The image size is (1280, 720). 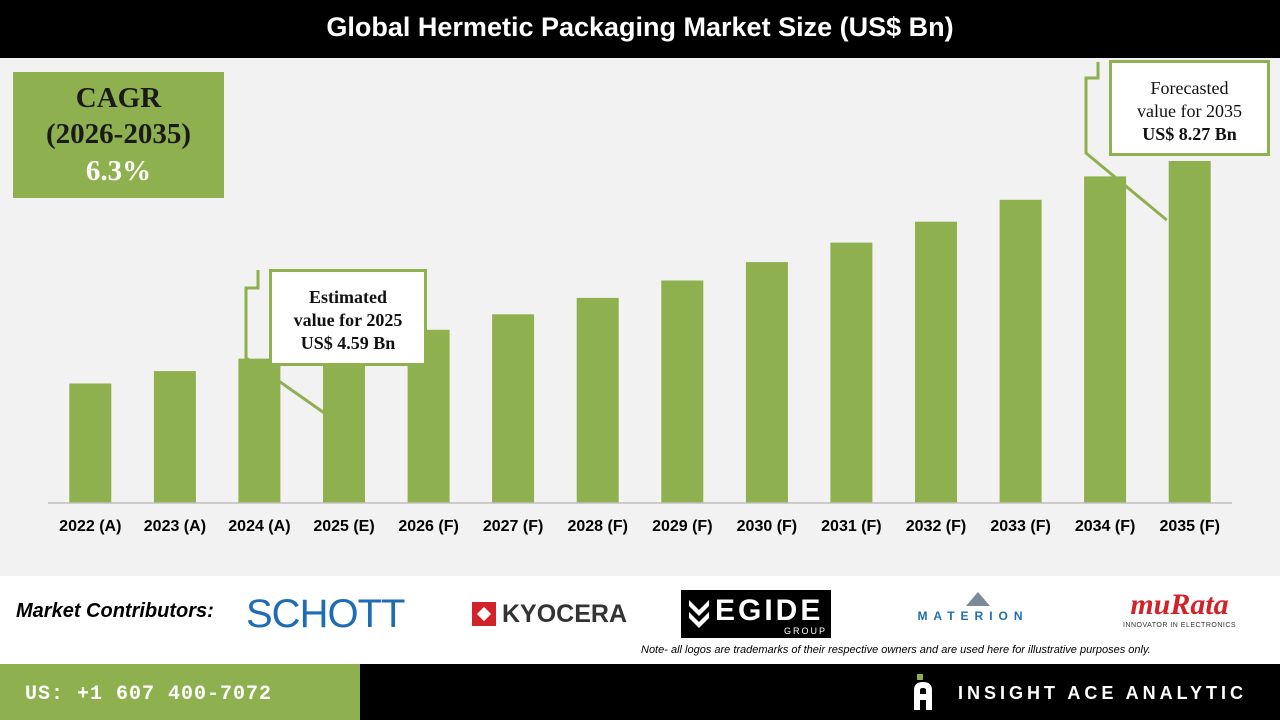 I want to click on x-tick-label-1: 2023 (A), so click(x=175, y=526).